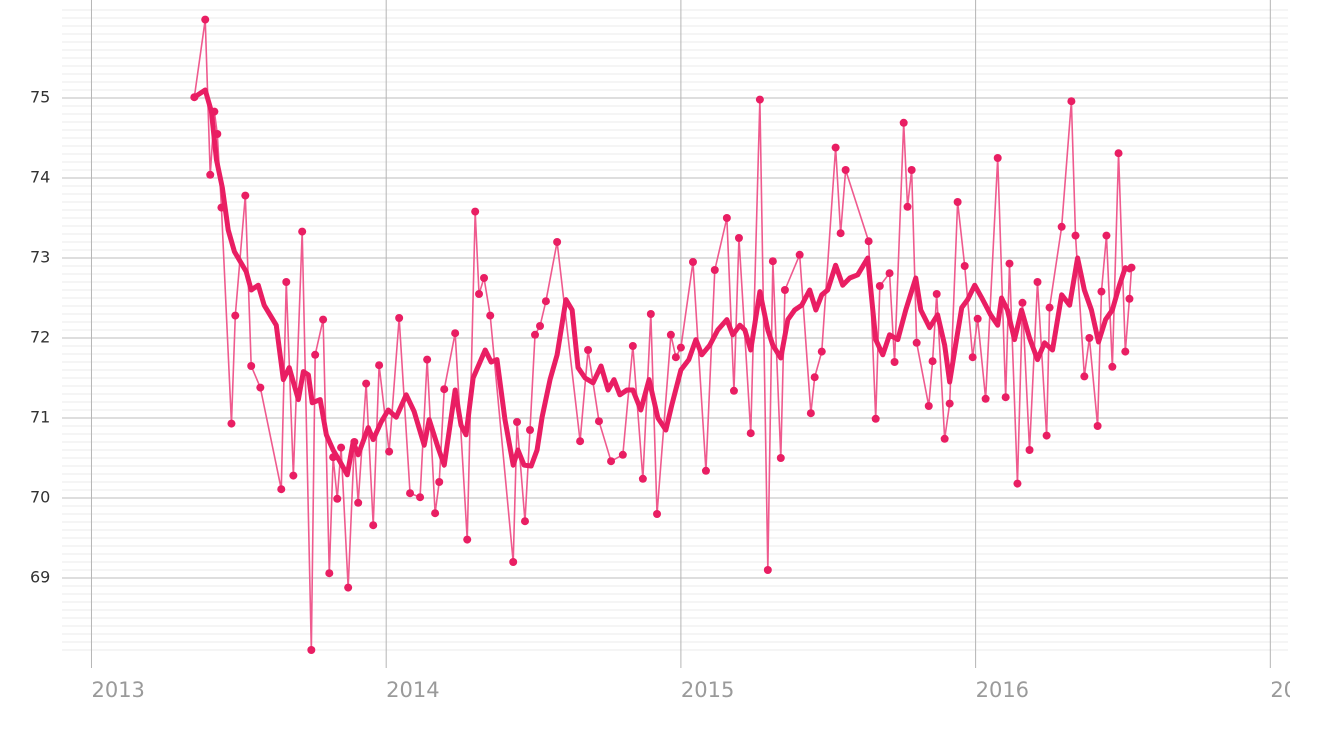 The height and width of the screenshot is (750, 1334). I want to click on x-axis: 2013 2014 2015 2016 2017, so click(707, 690).